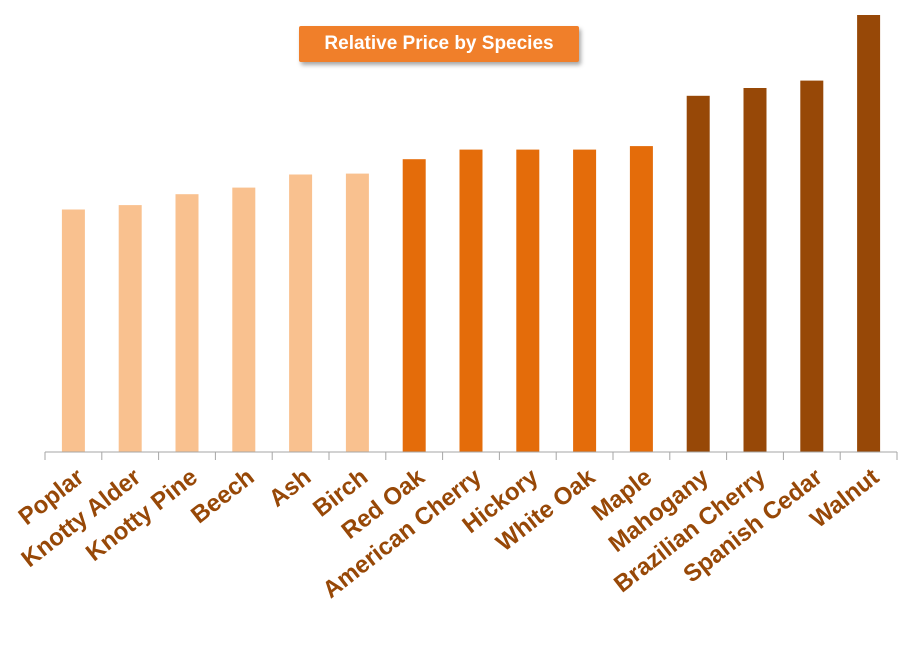 This screenshot has height=664, width=912. What do you see at coordinates (641, 299) in the screenshot?
I see `bar-maple` at bounding box center [641, 299].